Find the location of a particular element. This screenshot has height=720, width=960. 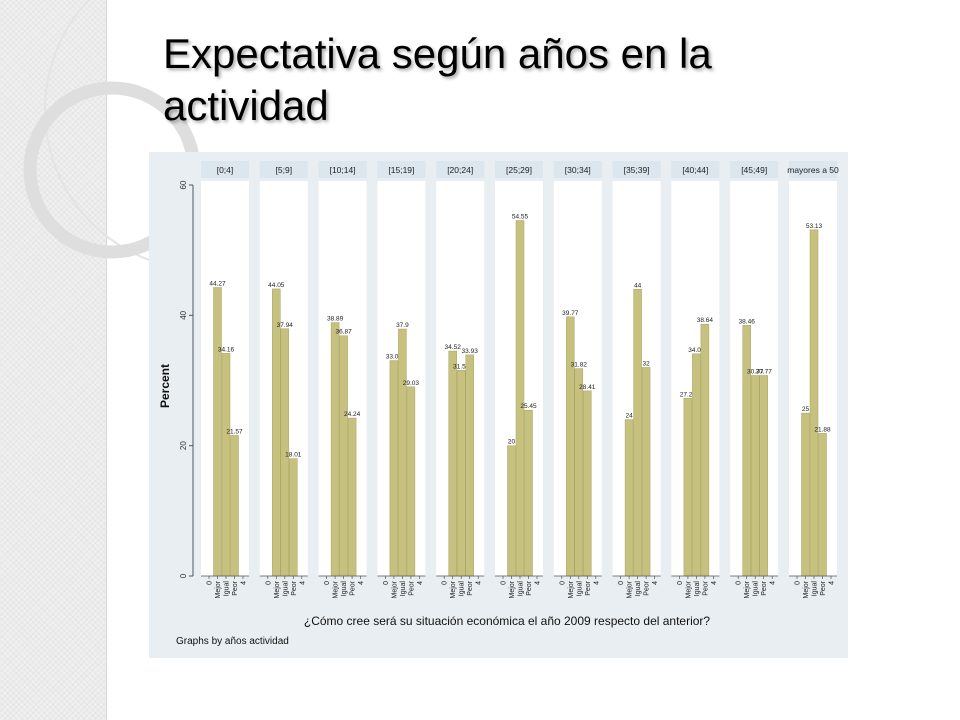

bar-value-label: 37.94 is located at coordinates (285, 325).